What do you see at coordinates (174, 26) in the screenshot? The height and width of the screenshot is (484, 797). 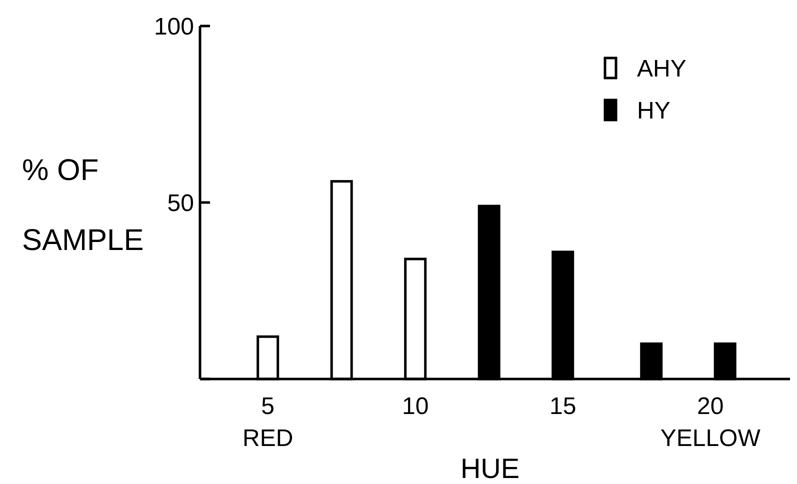 I see `y-tick-label: 100` at bounding box center [174, 26].